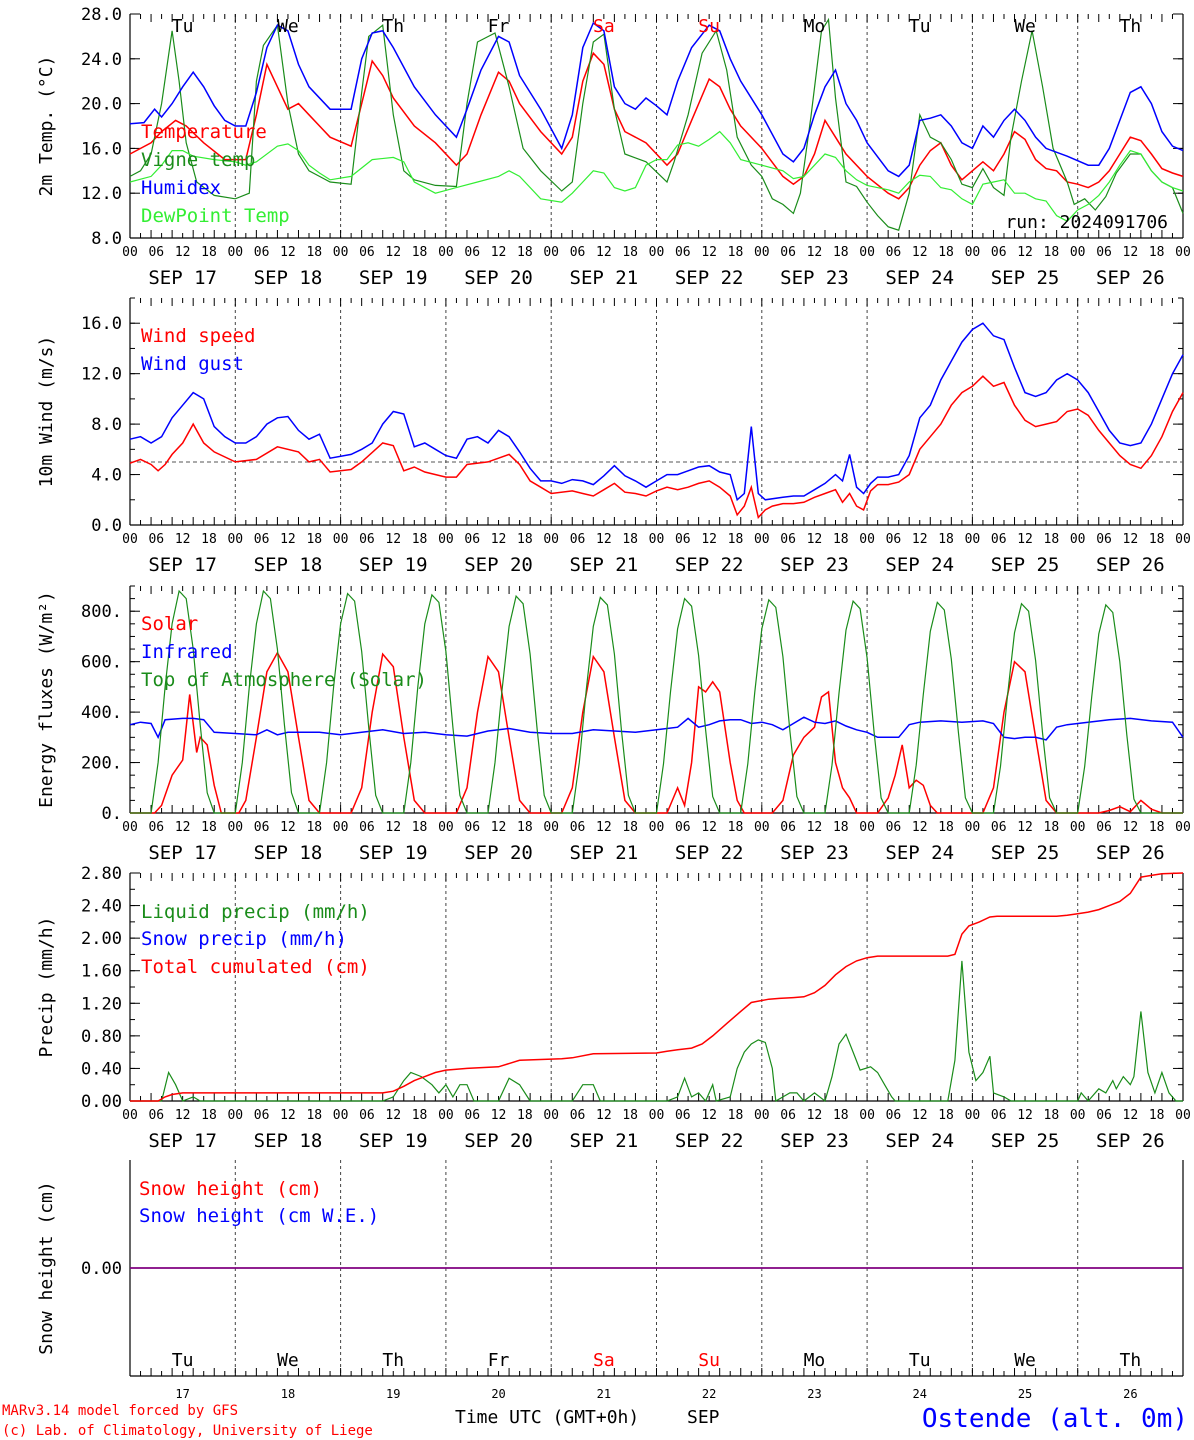 The width and height of the screenshot is (1194, 1440). I want to click on date-label: SEP 20, so click(498, 1141).